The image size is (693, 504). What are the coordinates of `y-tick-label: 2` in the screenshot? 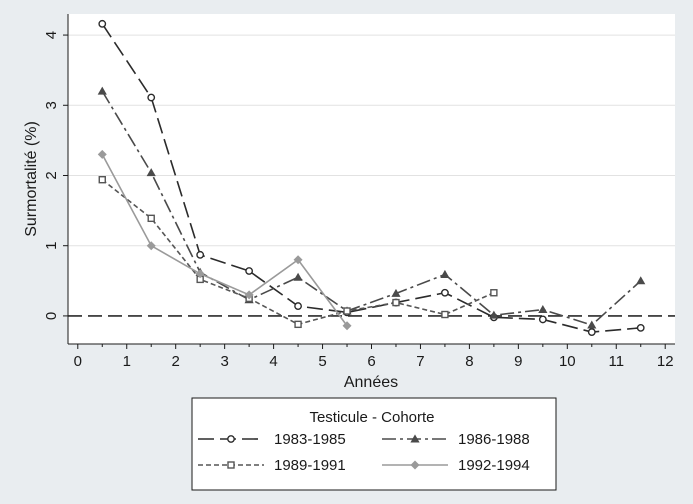 It's located at (51, 175).